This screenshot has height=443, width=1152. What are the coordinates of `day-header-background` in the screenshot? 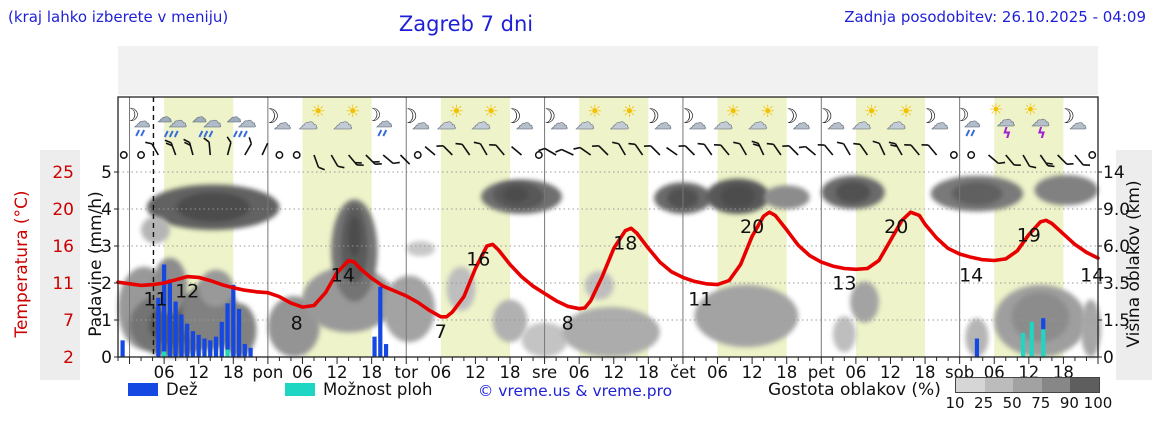 It's located at (608, 70).